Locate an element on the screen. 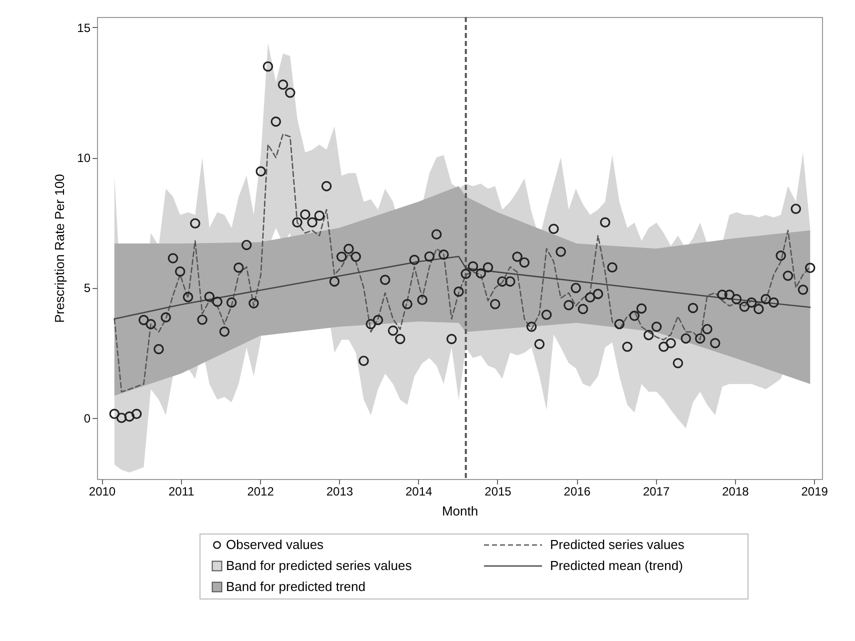  x-tick-label: 2010 is located at coordinates (102, 491).